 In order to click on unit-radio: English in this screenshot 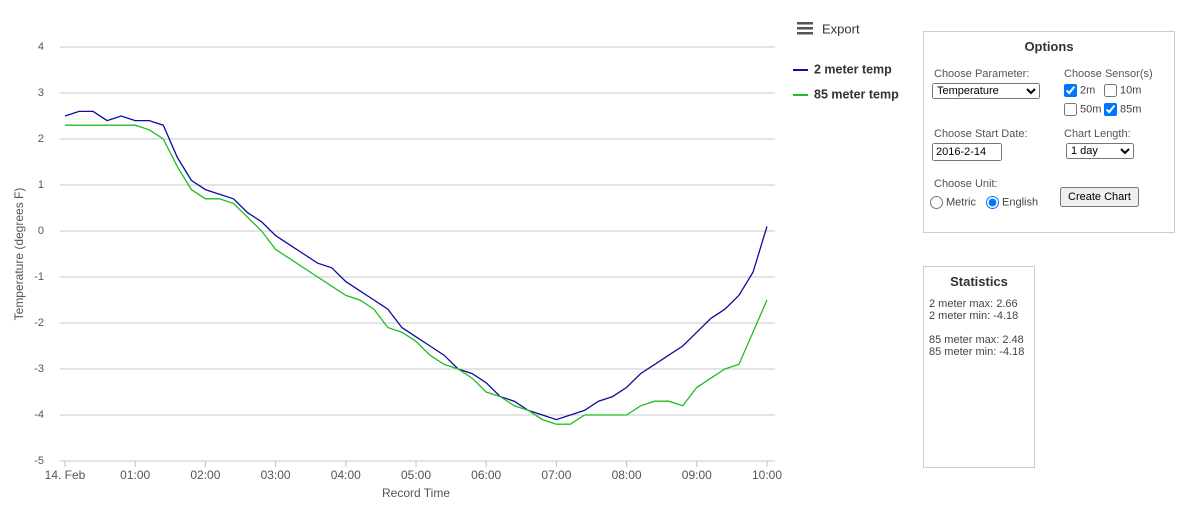, I will do `click(1012, 202)`.